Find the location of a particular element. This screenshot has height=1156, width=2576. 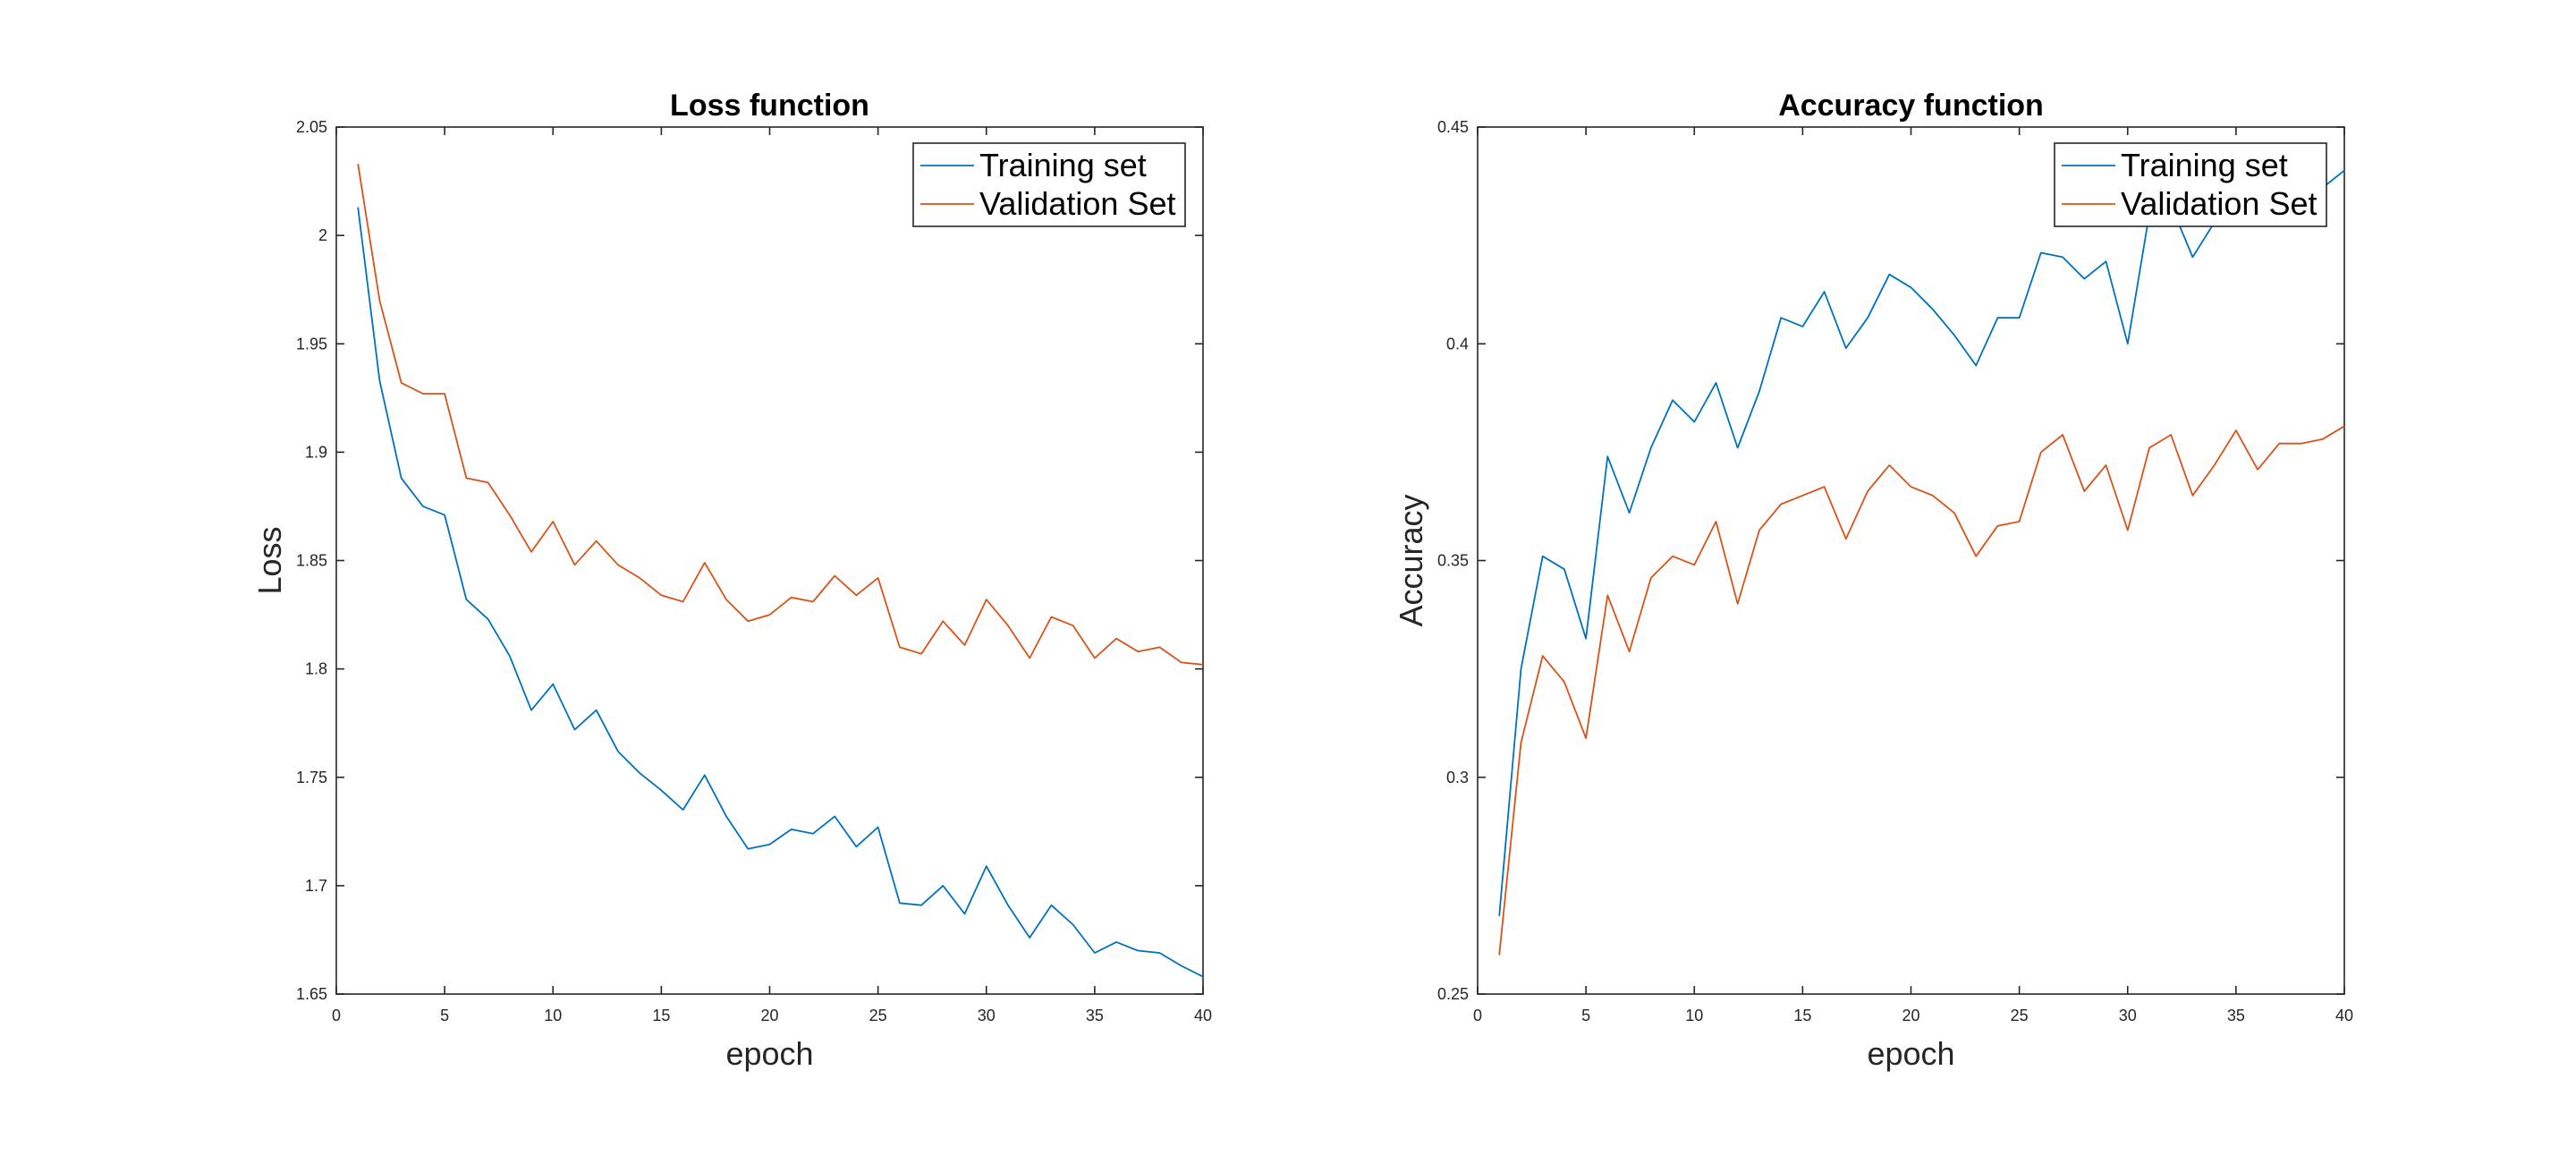

y-tick-label: 1.95 is located at coordinates (311, 344).